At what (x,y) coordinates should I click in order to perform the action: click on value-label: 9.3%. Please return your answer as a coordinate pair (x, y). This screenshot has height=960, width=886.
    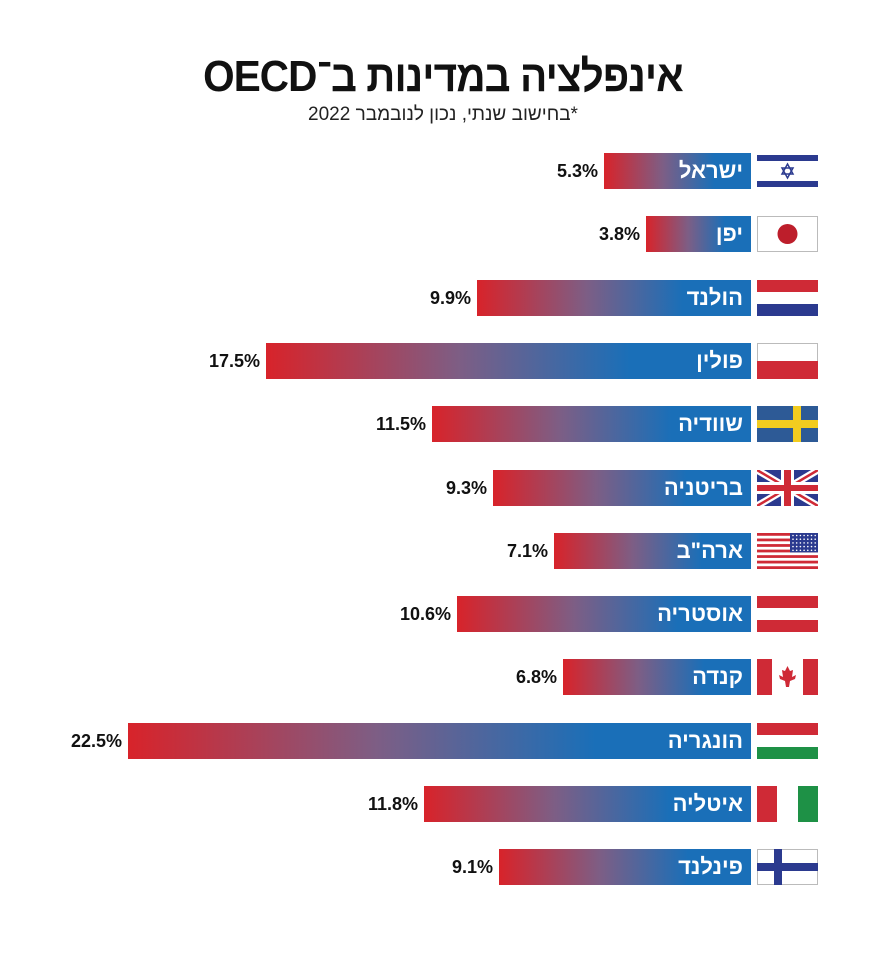
    Looking at the image, I should click on (466, 488).